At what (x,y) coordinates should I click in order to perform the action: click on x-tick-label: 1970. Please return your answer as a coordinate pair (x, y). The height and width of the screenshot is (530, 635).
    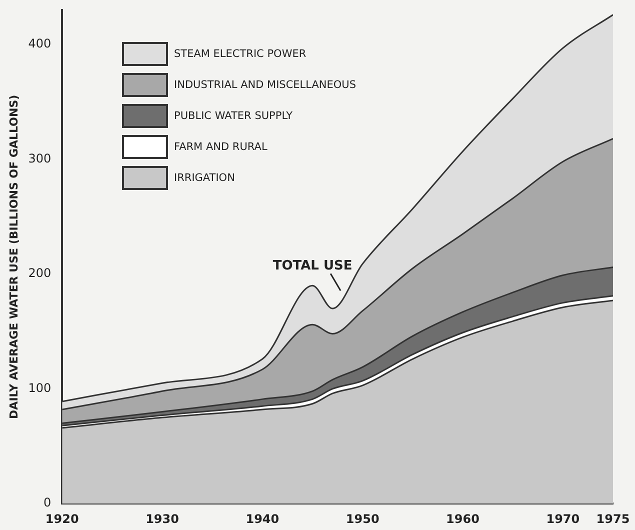
    Looking at the image, I should click on (563, 519).